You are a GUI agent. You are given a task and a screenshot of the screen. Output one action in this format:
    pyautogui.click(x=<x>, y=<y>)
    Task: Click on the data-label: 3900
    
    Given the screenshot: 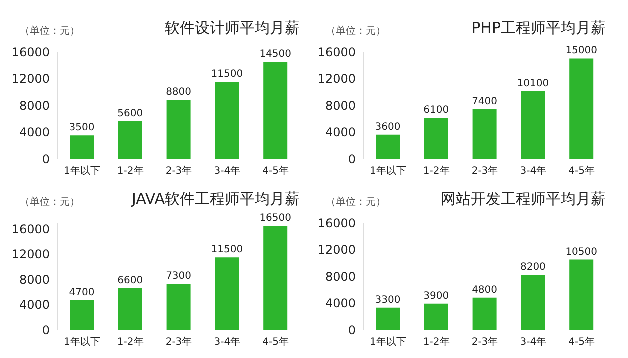 What is the action you would take?
    pyautogui.click(x=437, y=296)
    